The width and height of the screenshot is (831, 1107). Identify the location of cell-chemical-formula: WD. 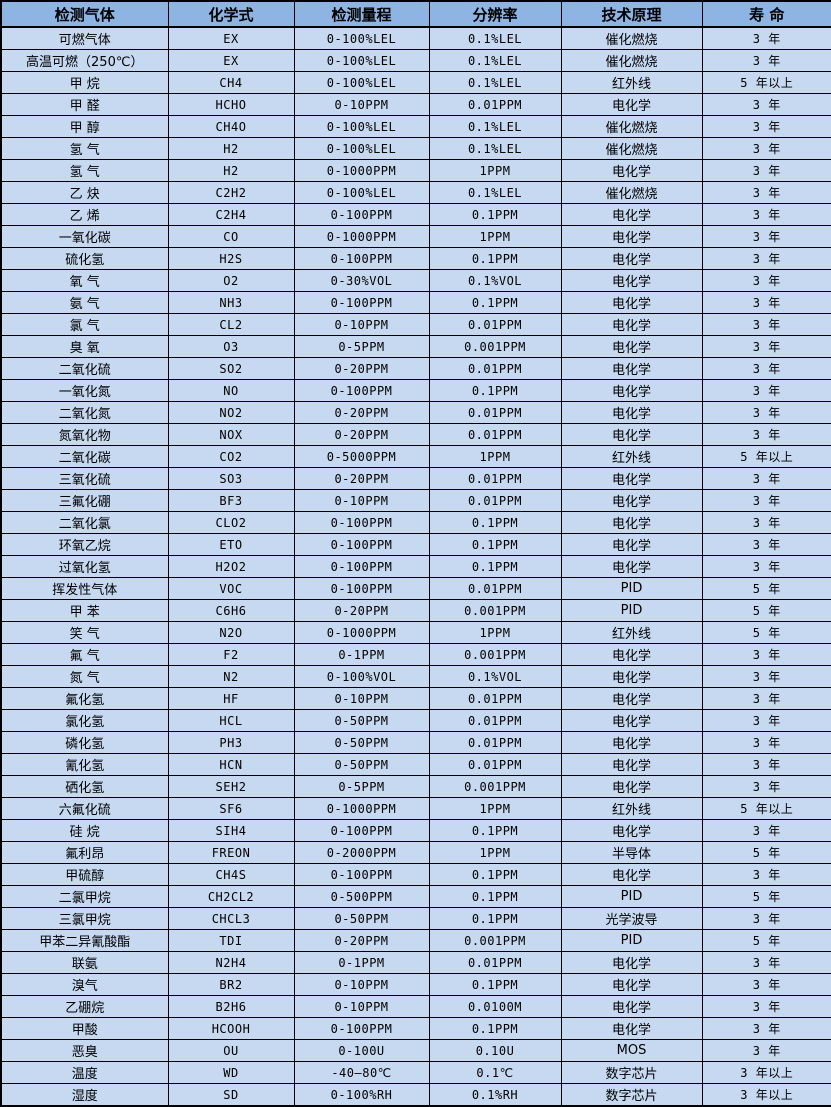
(231, 1072).